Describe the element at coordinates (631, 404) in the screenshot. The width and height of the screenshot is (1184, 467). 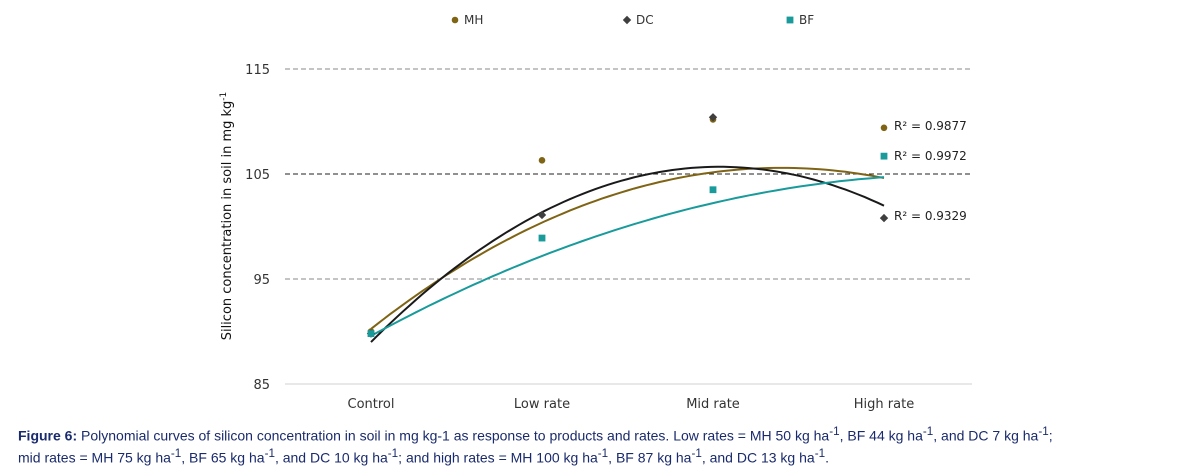
I see `x-axis-tick-labels: Control Low rate Mid rate High rate` at that location.